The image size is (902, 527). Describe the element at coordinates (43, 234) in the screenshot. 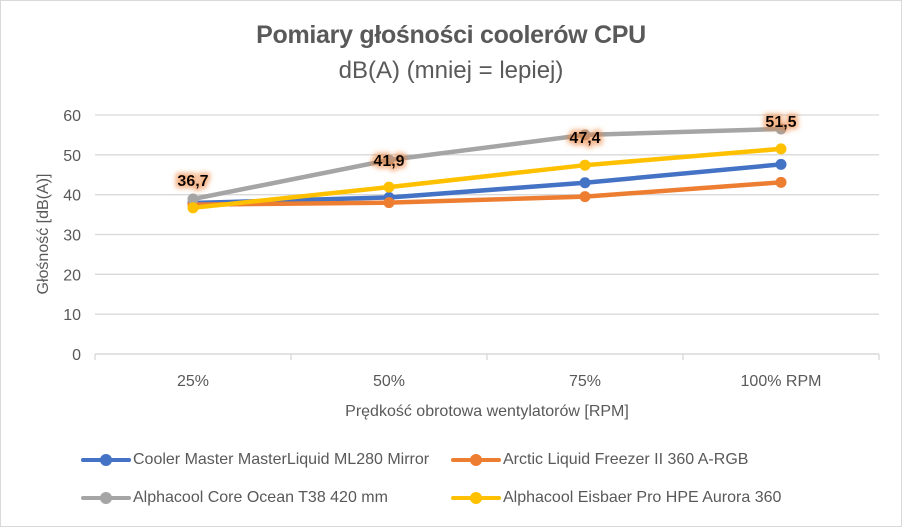

I see `y-axis-label: Głośność [dB(A)]` at that location.